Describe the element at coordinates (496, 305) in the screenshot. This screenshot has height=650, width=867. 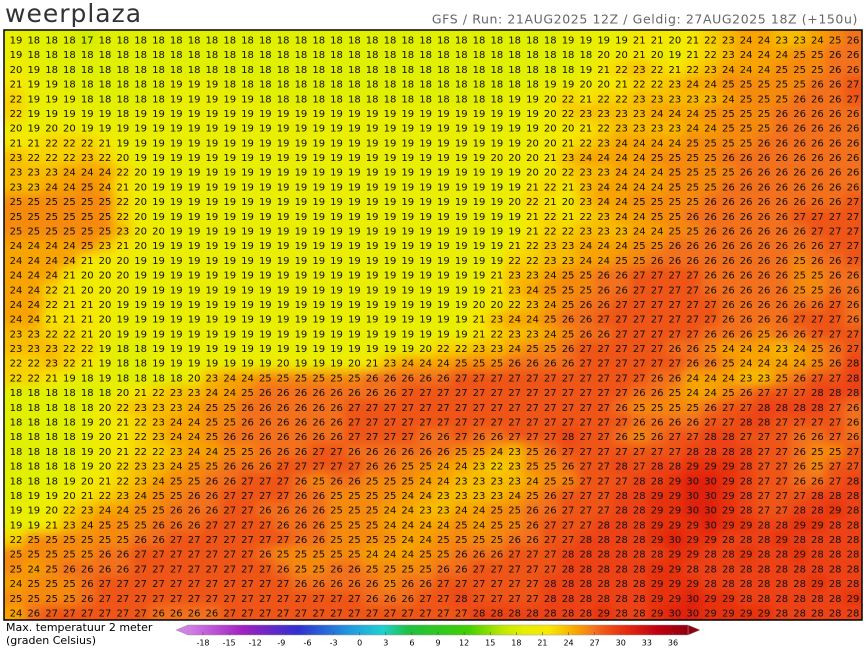
I see `temperature-value: 20` at that location.